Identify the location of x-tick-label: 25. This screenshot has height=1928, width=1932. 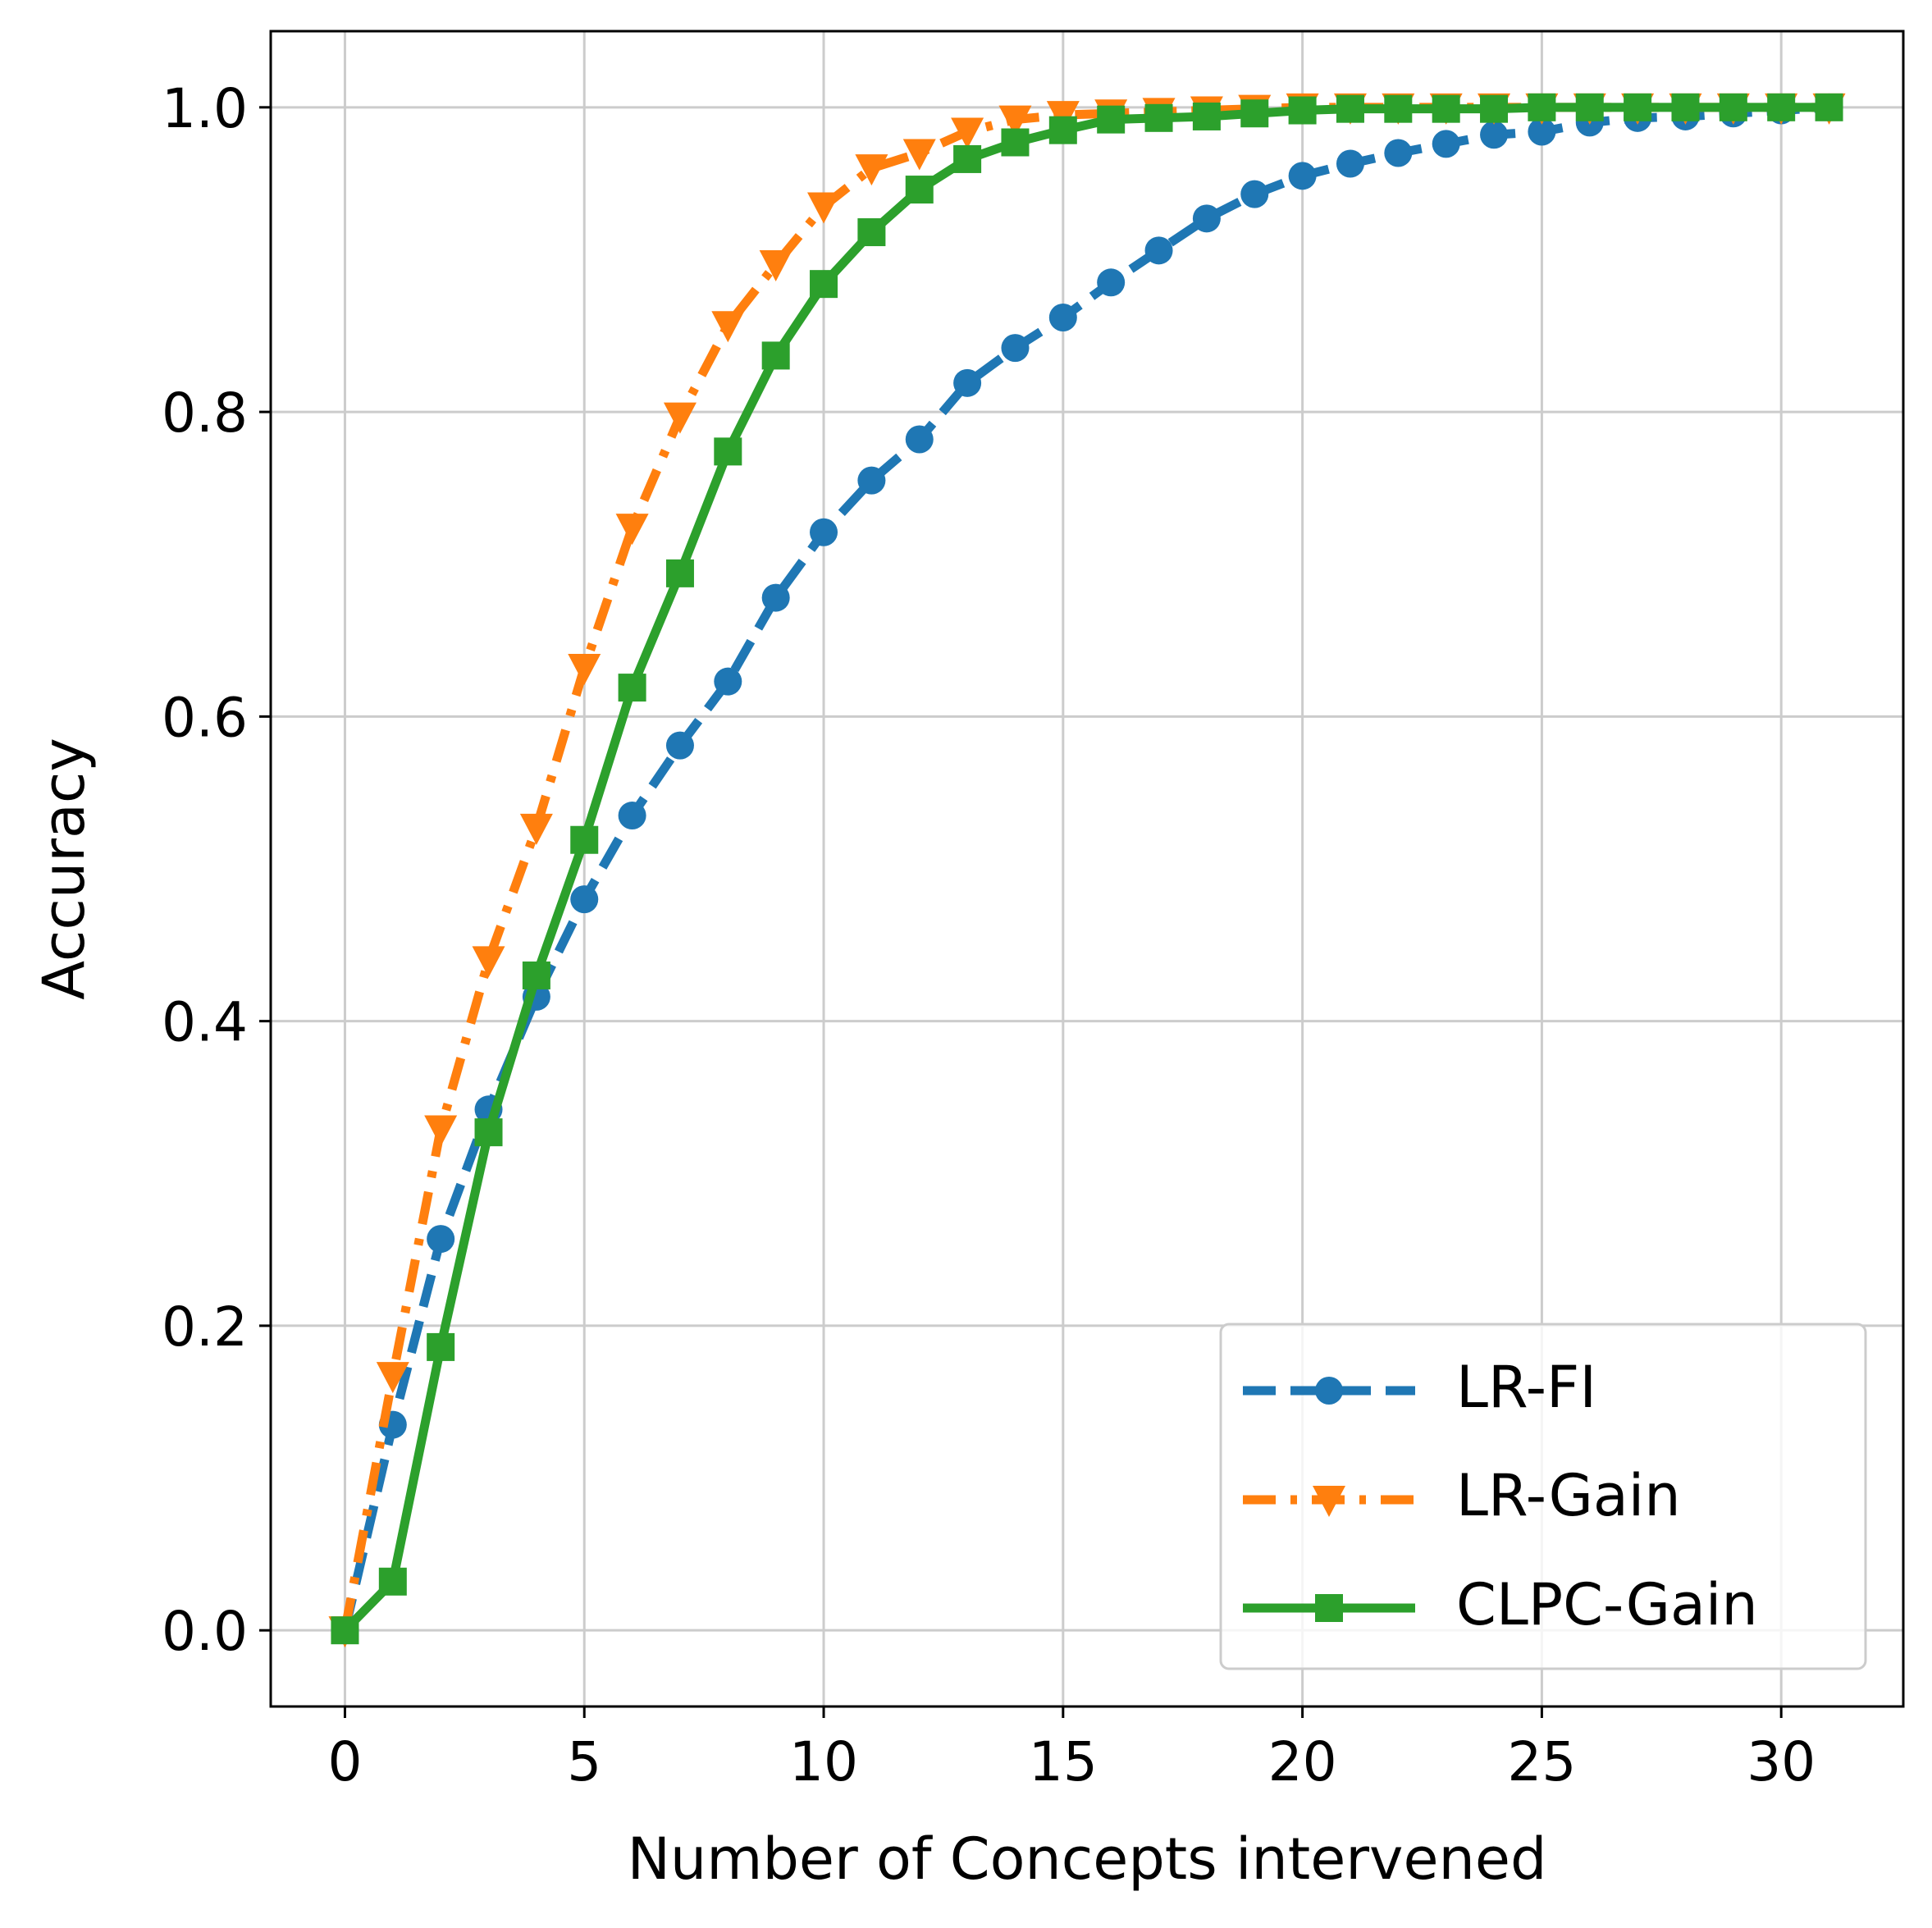
(1542, 1762).